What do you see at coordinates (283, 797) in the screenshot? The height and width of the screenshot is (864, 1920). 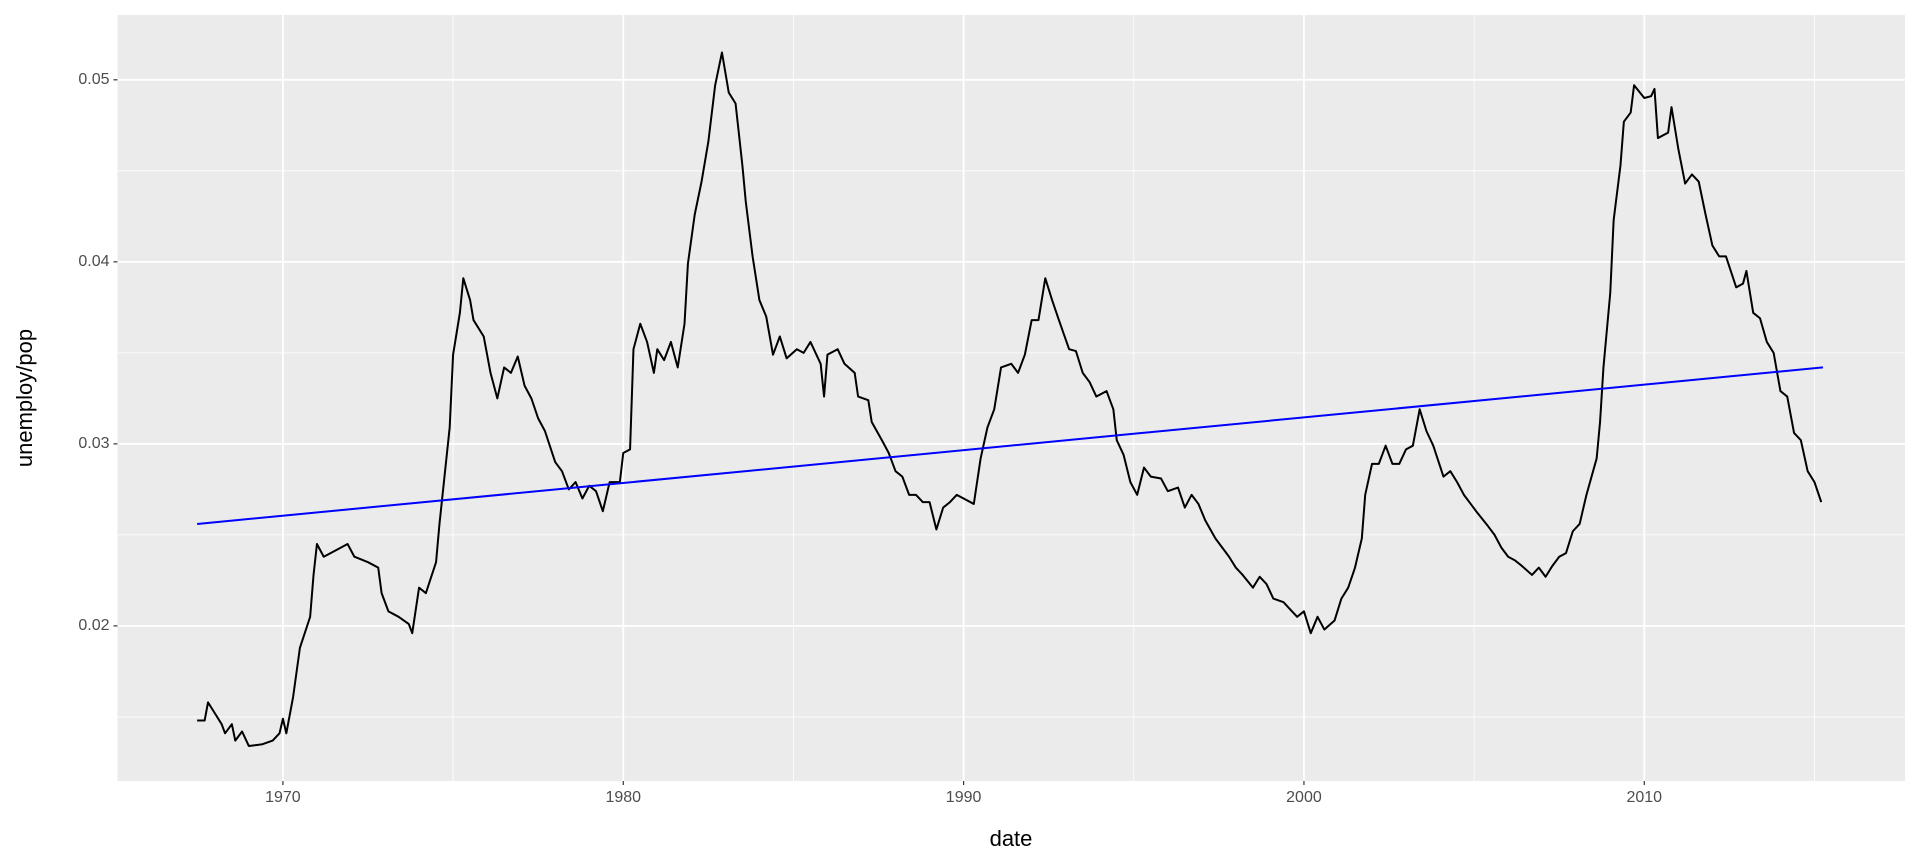 I see `x-tick-label: 1970` at bounding box center [283, 797].